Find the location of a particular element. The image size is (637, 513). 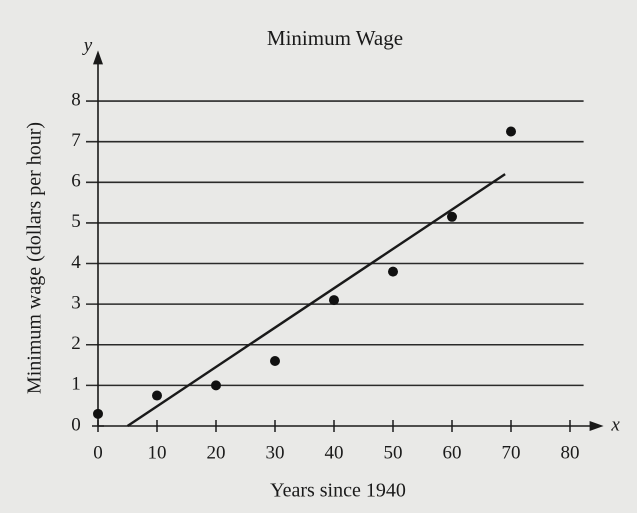

x-tick-label: 20 is located at coordinates (216, 452).